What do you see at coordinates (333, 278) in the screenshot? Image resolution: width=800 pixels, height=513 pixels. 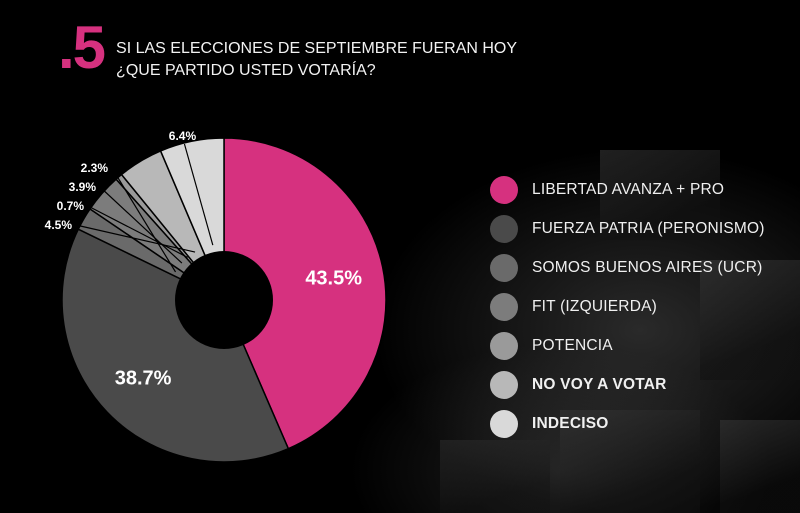 I see `data-label-libertad-avanza-pro: 43.5%` at bounding box center [333, 278].